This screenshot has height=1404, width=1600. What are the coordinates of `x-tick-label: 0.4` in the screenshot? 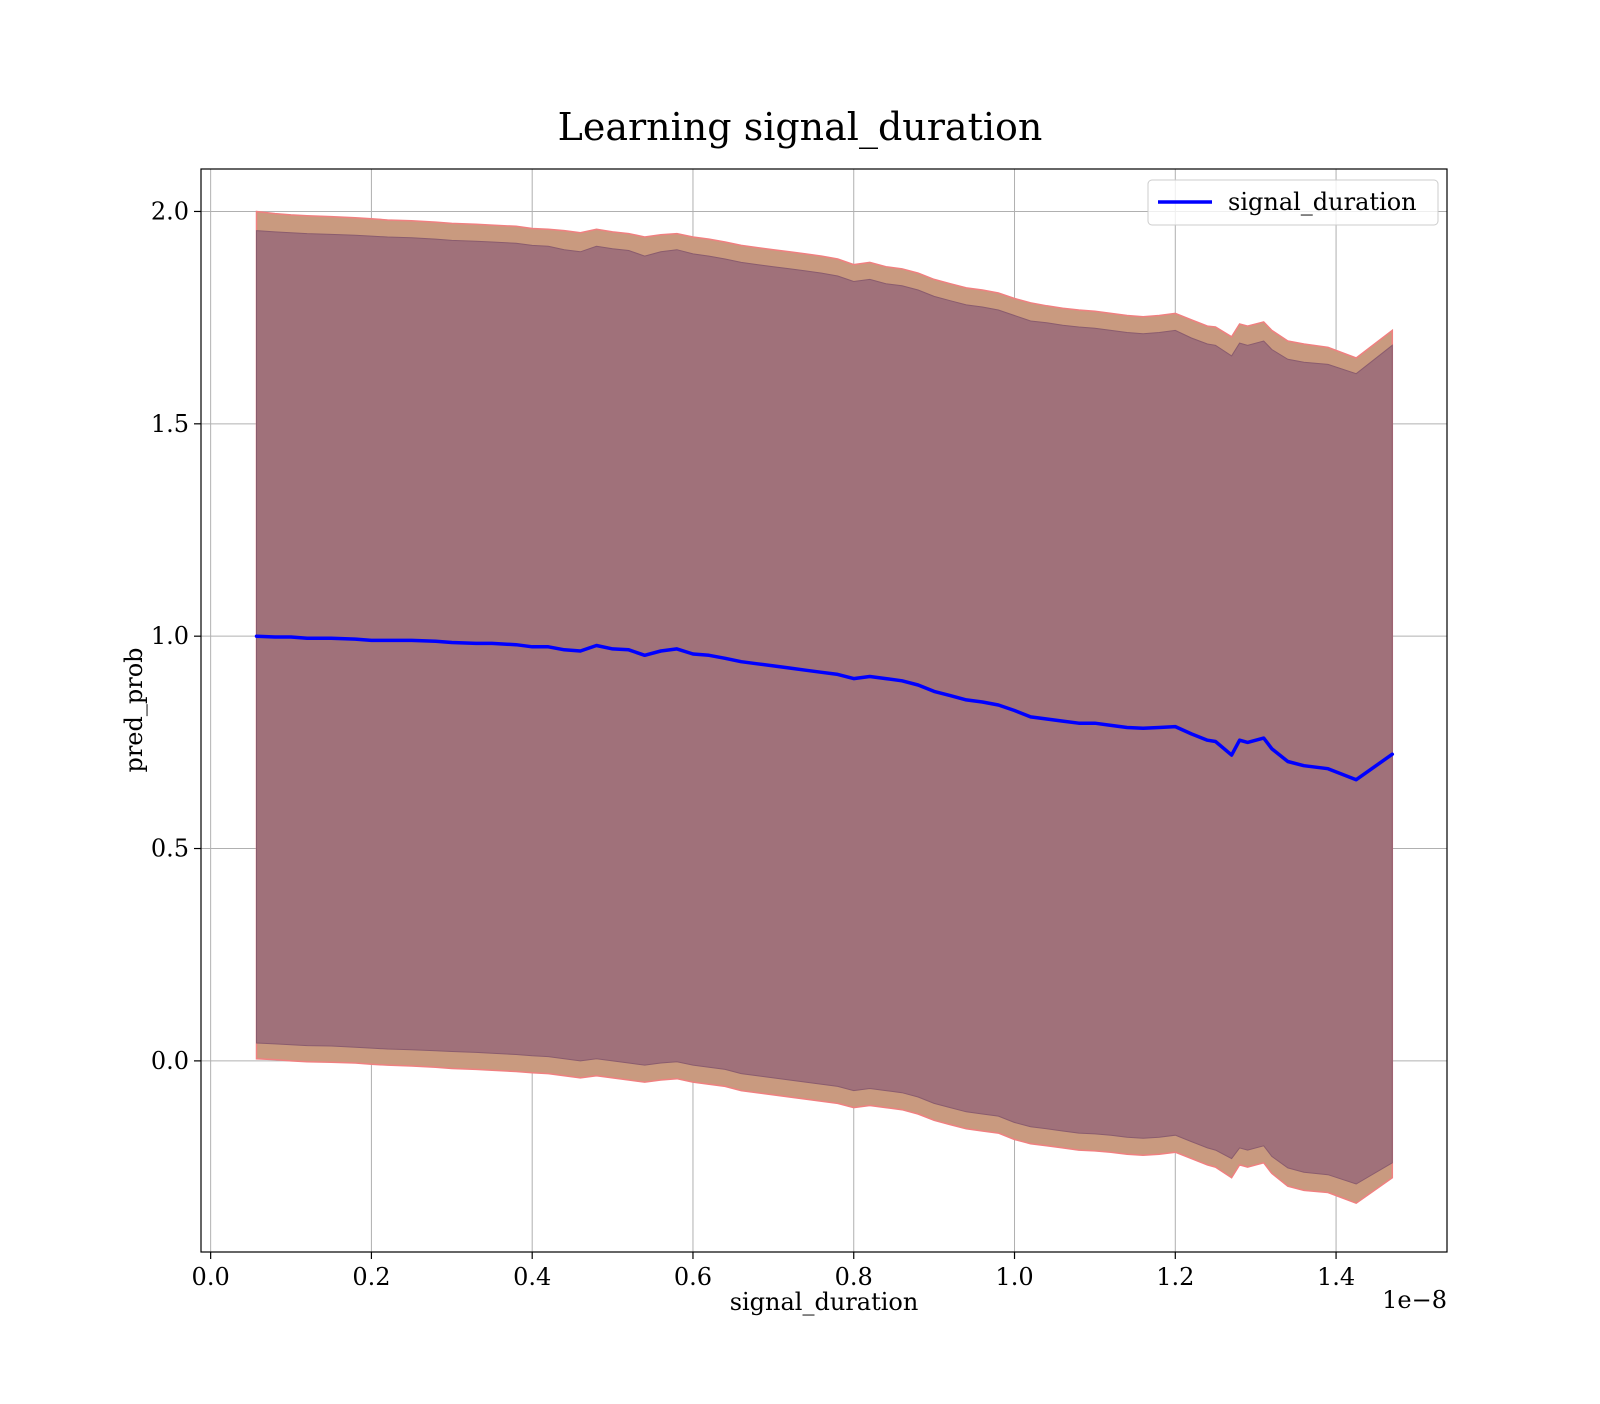 It's located at (532, 1277).